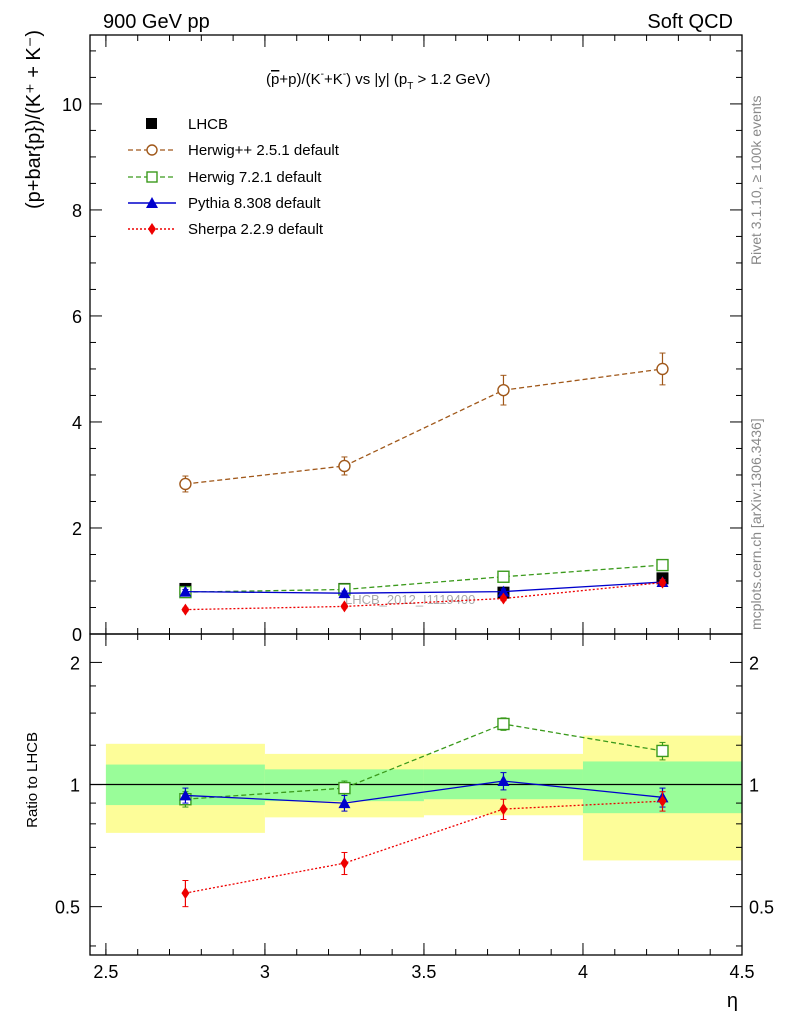 The width and height of the screenshot is (786, 1024). Describe the element at coordinates (265, 972) in the screenshot. I see `x-tick-label: 3` at that location.